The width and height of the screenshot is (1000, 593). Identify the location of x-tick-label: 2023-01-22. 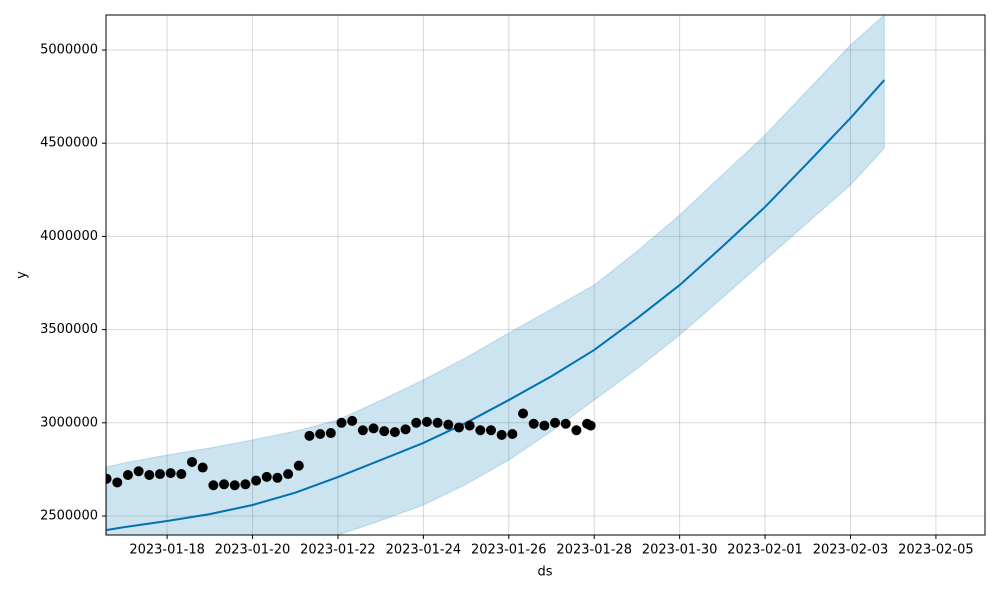
(338, 550).